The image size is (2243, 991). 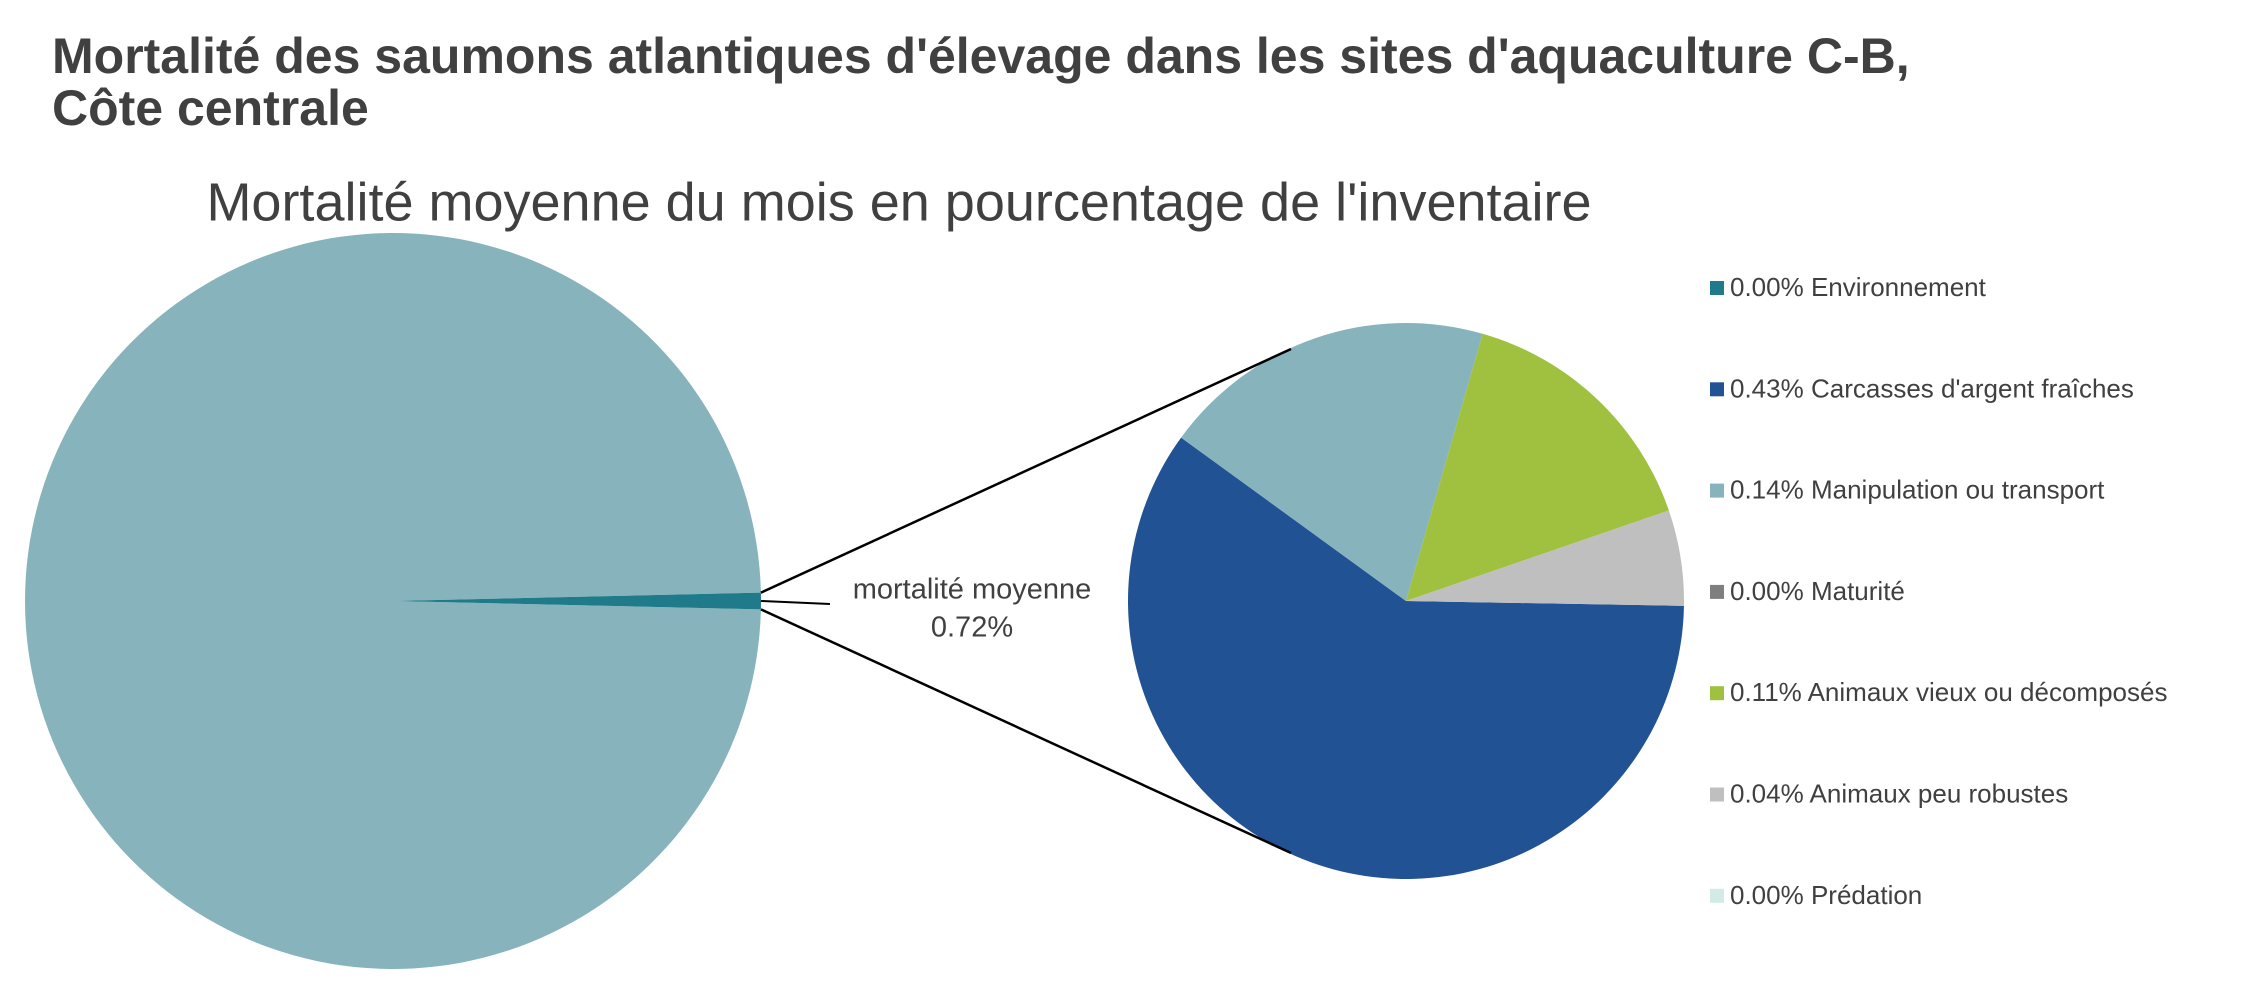 What do you see at coordinates (210, 108) in the screenshot?
I see `chart-title: Côte centrale` at bounding box center [210, 108].